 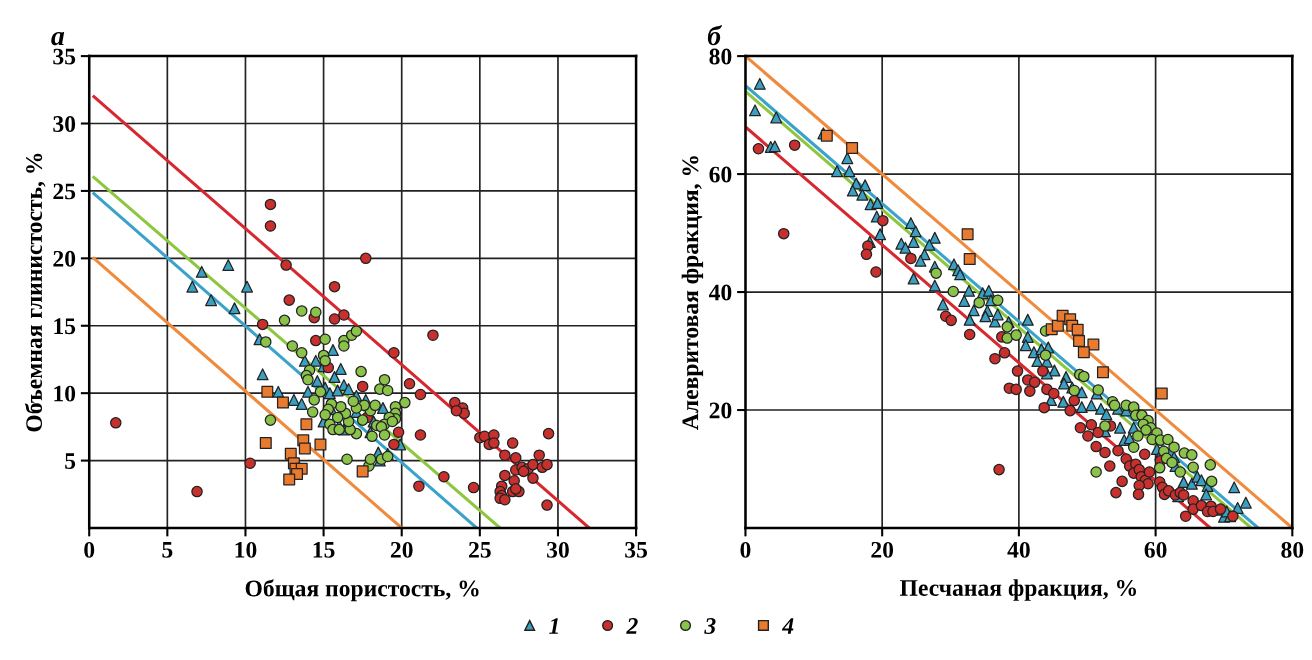 I want to click on chart-title: б, so click(x=714, y=35).